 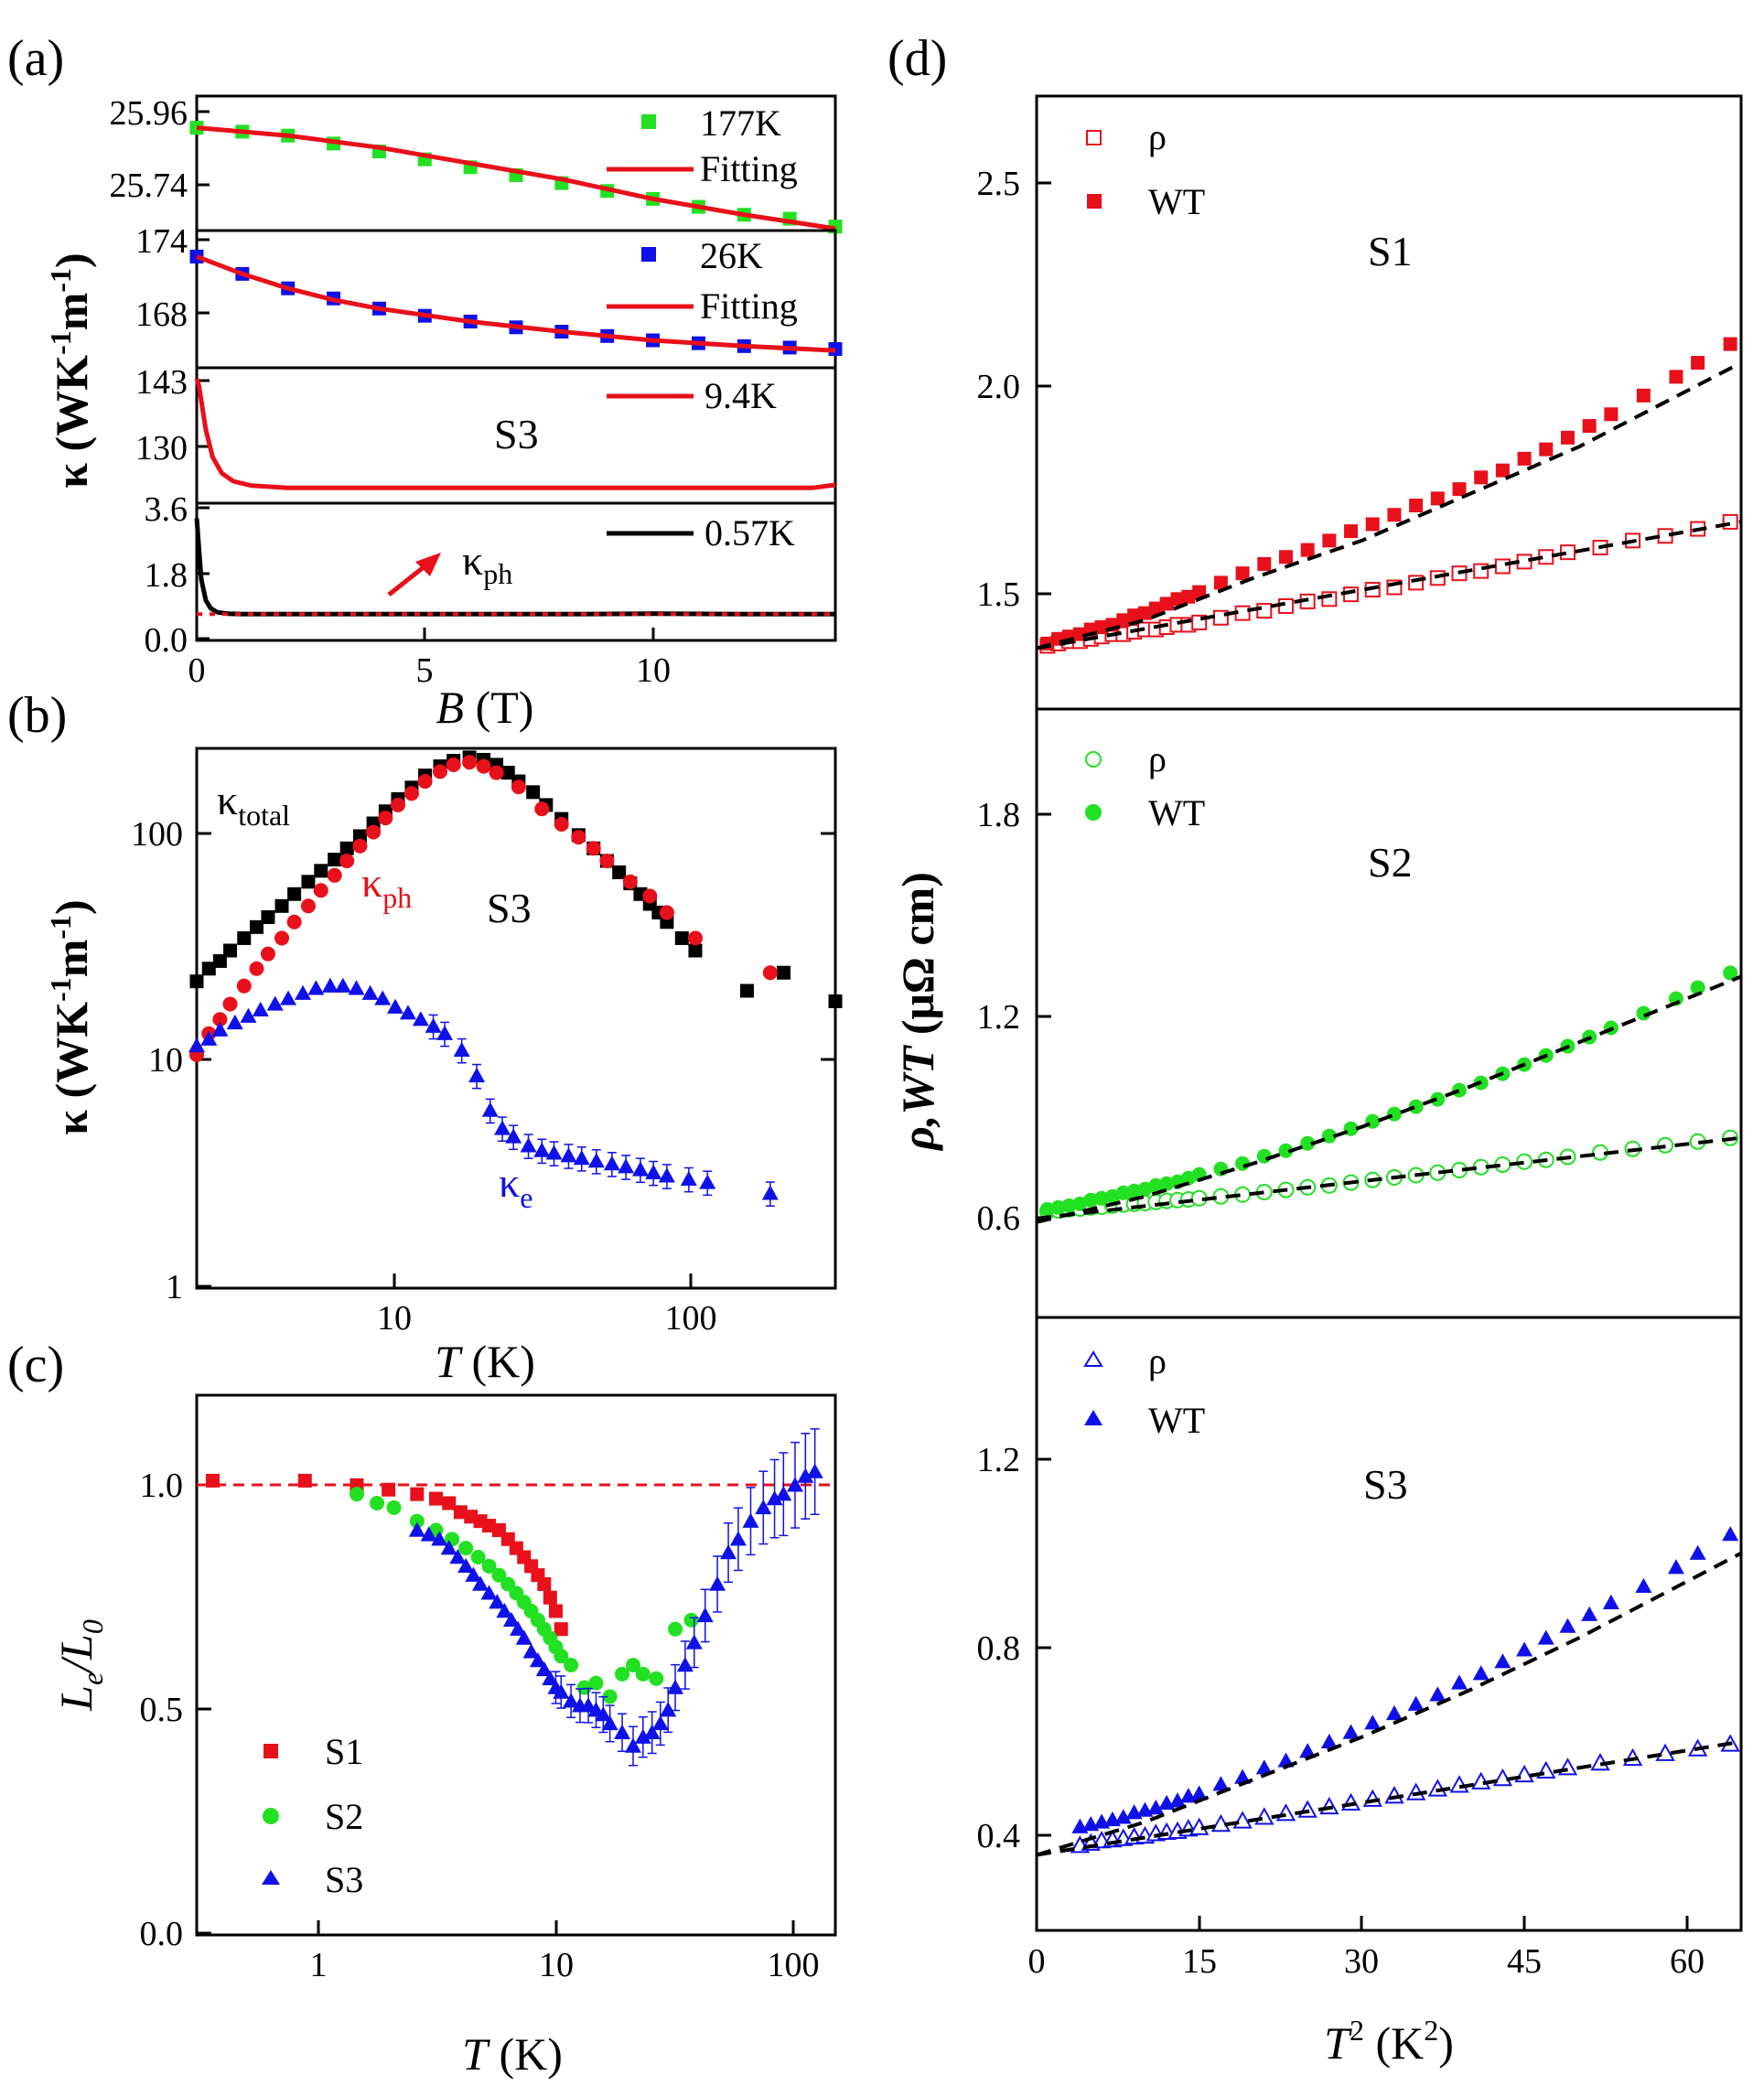 What do you see at coordinates (999, 387) in the screenshot?
I see `d1-ytick-1: 2.0` at bounding box center [999, 387].